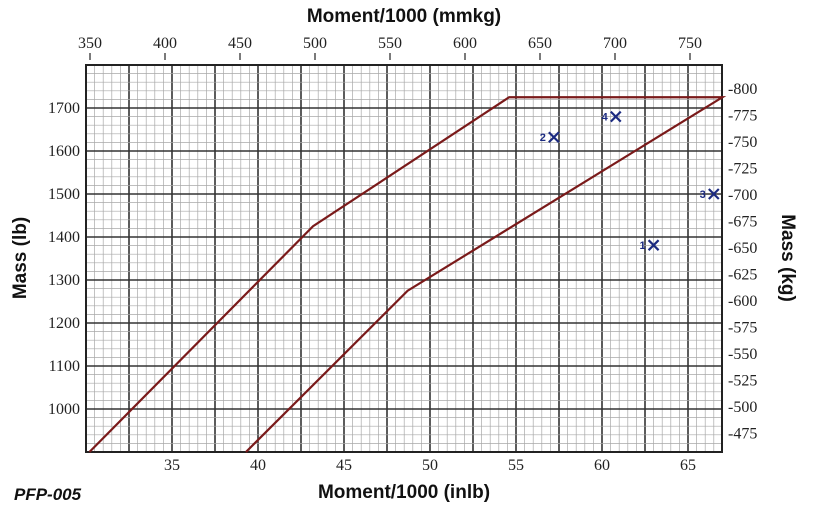  Describe the element at coordinates (64, 409) in the screenshot. I see `y-tick-label: 1000` at that location.